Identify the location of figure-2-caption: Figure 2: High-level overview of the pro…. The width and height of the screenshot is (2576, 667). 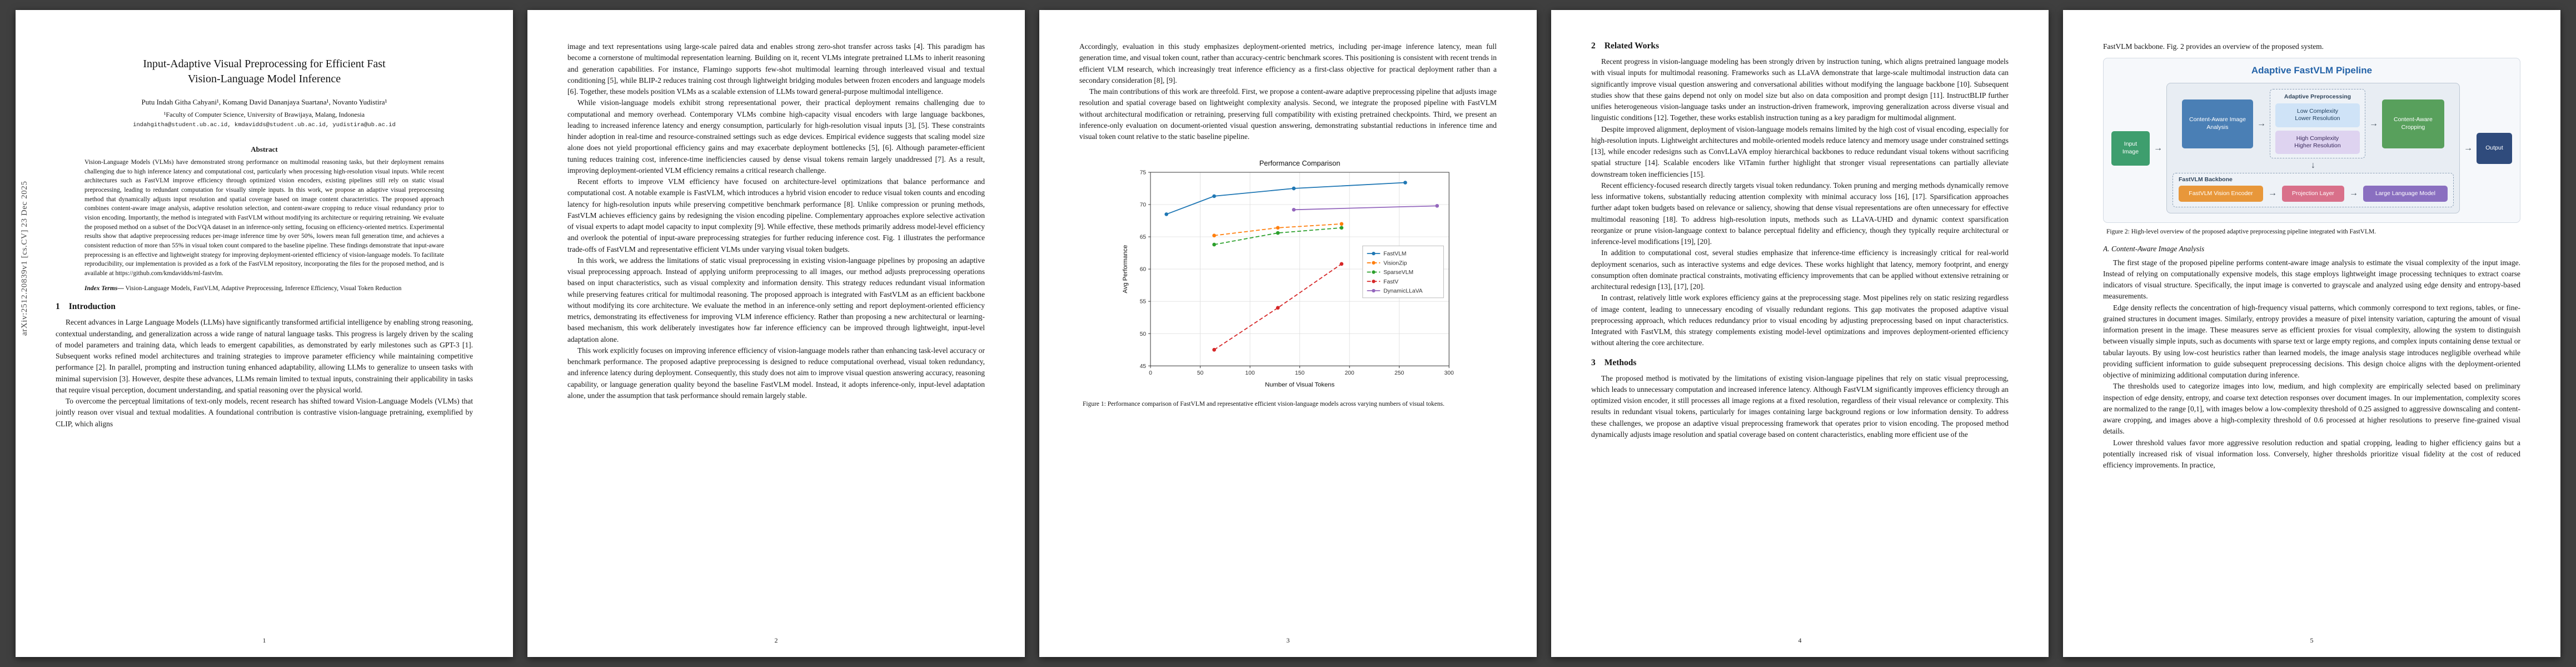
(2241, 231).